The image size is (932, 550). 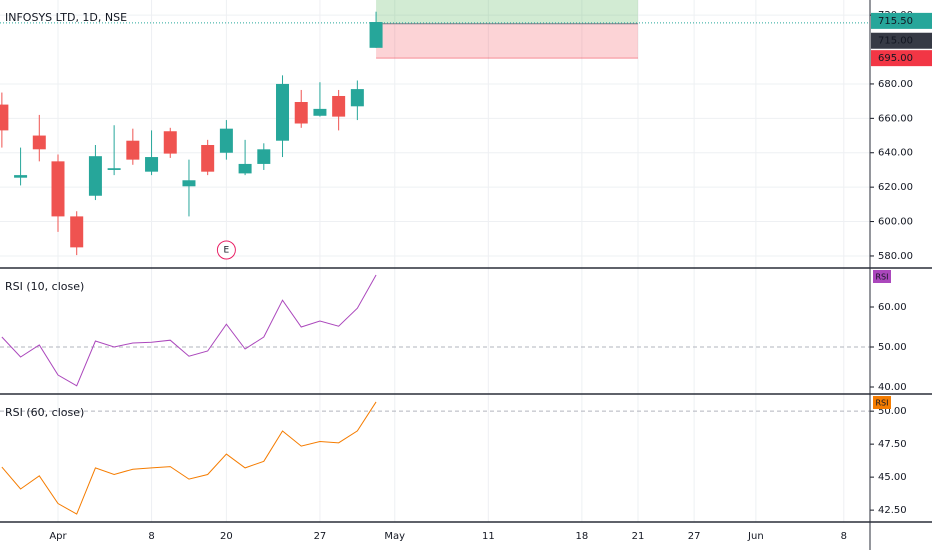 What do you see at coordinates (582, 536) in the screenshot?
I see `x-tick-label: 18` at bounding box center [582, 536].